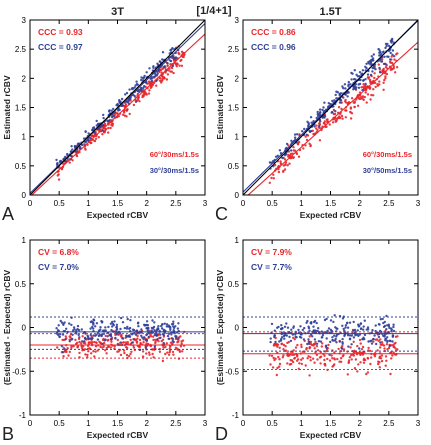  What do you see at coordinates (60, 47) in the screenshot?
I see `stat-label: CCC = 0.97` at bounding box center [60, 47].